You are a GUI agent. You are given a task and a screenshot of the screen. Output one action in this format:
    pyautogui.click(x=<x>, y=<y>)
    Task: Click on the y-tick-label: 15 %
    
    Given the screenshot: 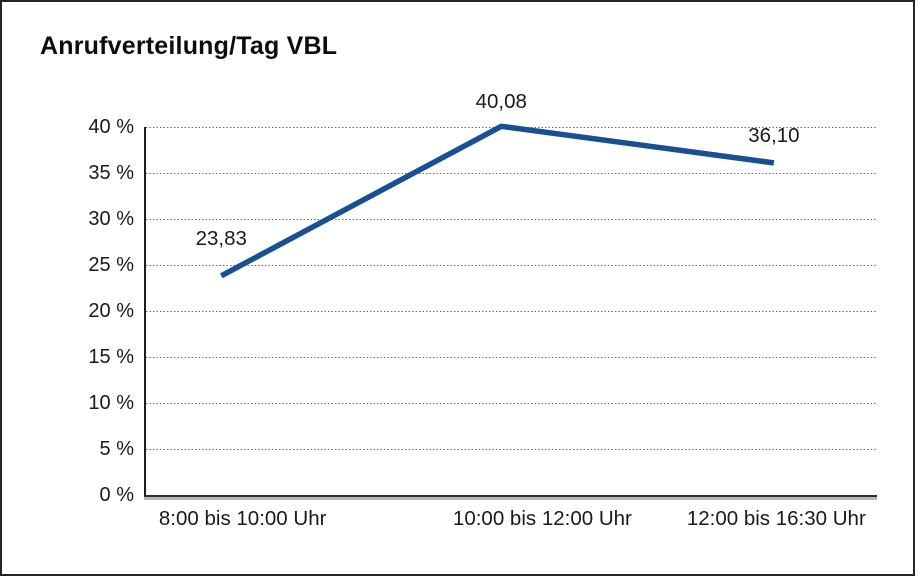 What is the action you would take?
    pyautogui.click(x=111, y=357)
    